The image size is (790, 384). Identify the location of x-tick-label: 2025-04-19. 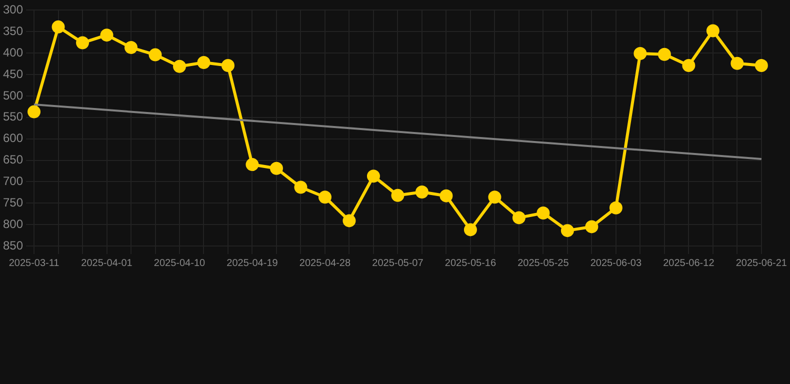
(252, 263).